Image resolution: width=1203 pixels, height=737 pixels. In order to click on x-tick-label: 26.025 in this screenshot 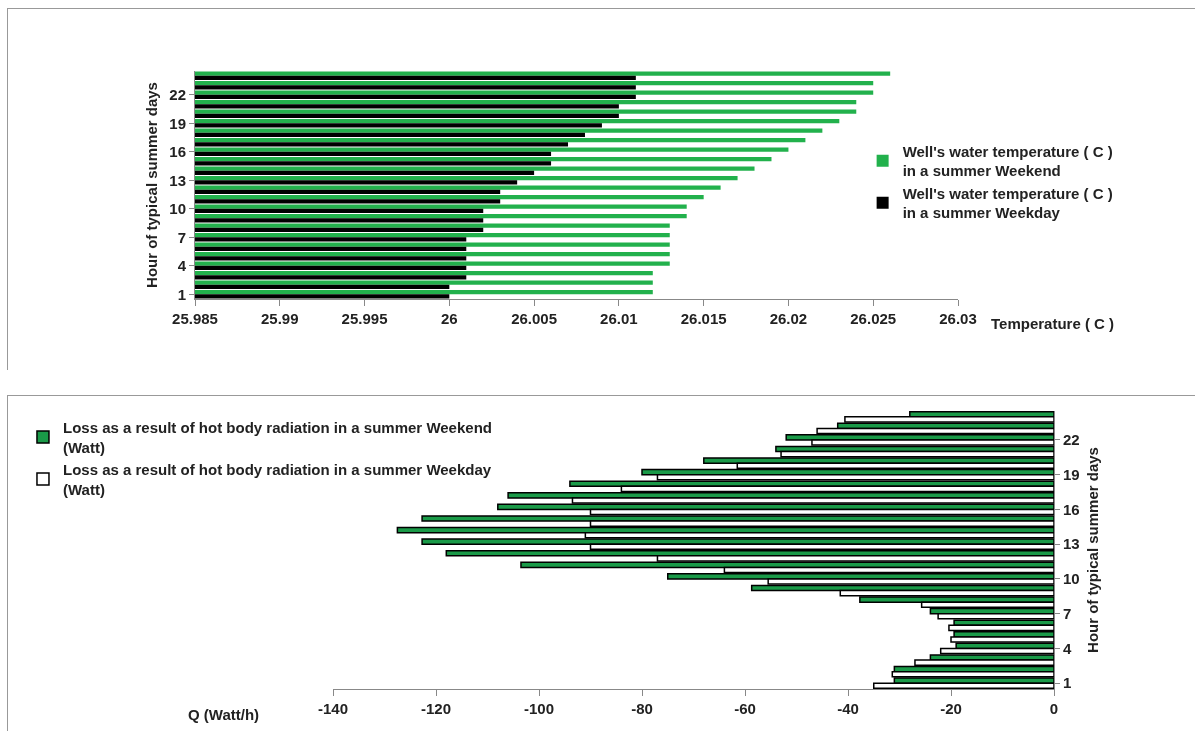, I will do `click(873, 318)`.